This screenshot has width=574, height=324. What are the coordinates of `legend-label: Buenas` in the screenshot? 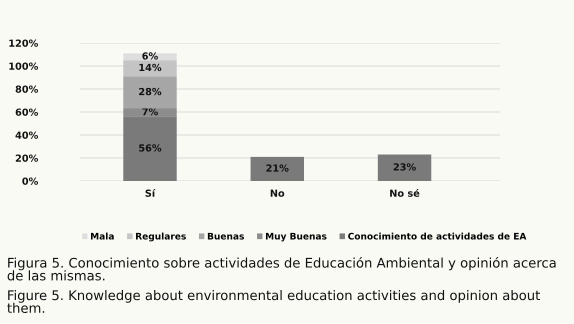 It's located at (226, 236).